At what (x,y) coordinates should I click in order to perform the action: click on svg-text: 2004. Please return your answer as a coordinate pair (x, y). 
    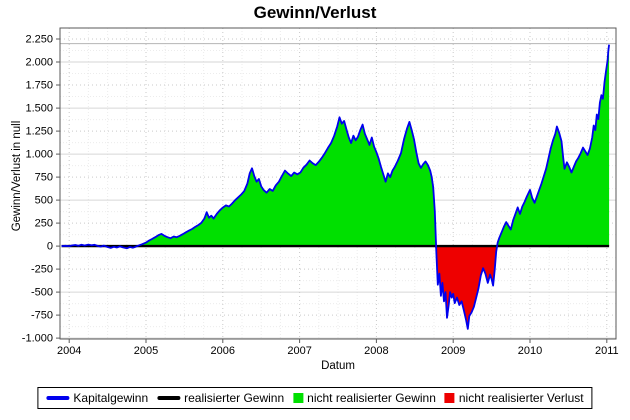
    Looking at the image, I should click on (69, 351).